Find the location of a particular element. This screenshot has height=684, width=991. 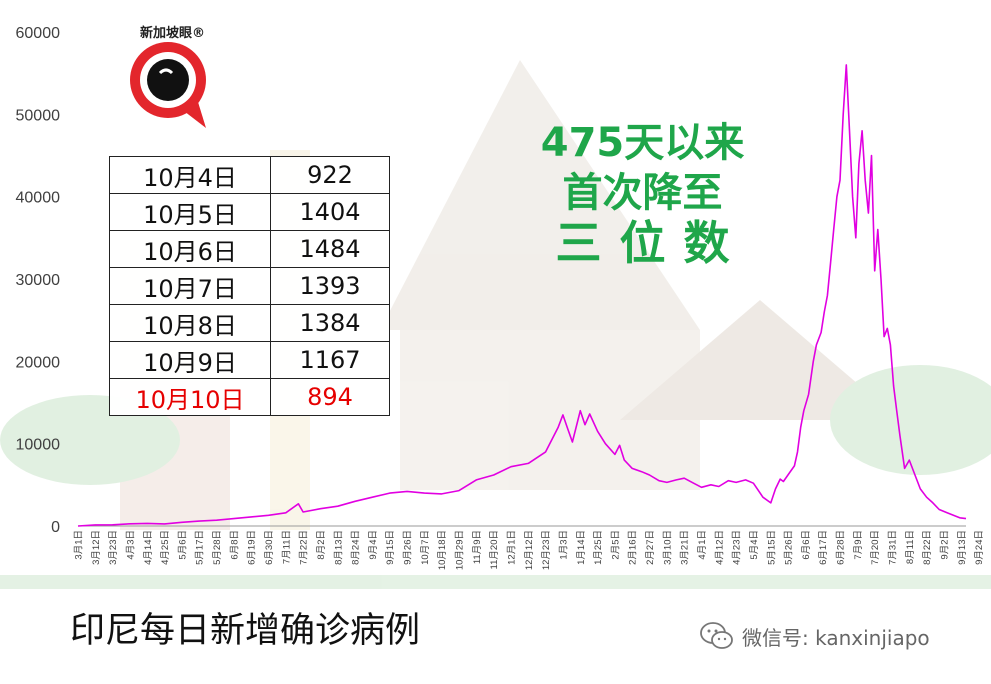

tree-left-shape is located at coordinates (90, 440).